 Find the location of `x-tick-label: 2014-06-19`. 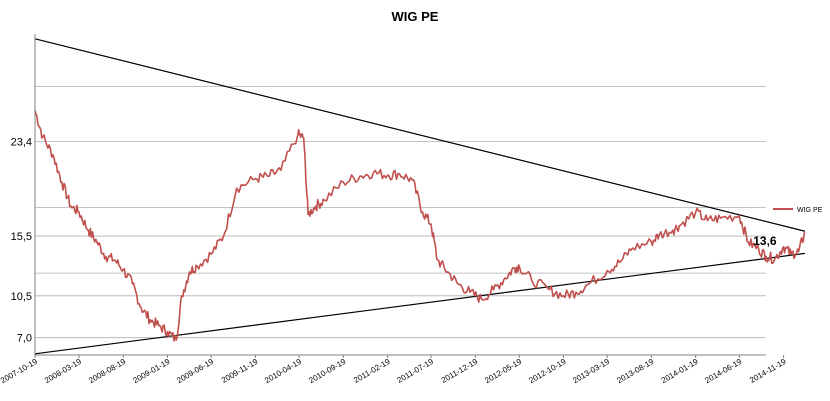

x-tick-label: 2014-06-19 is located at coordinates (723, 371).